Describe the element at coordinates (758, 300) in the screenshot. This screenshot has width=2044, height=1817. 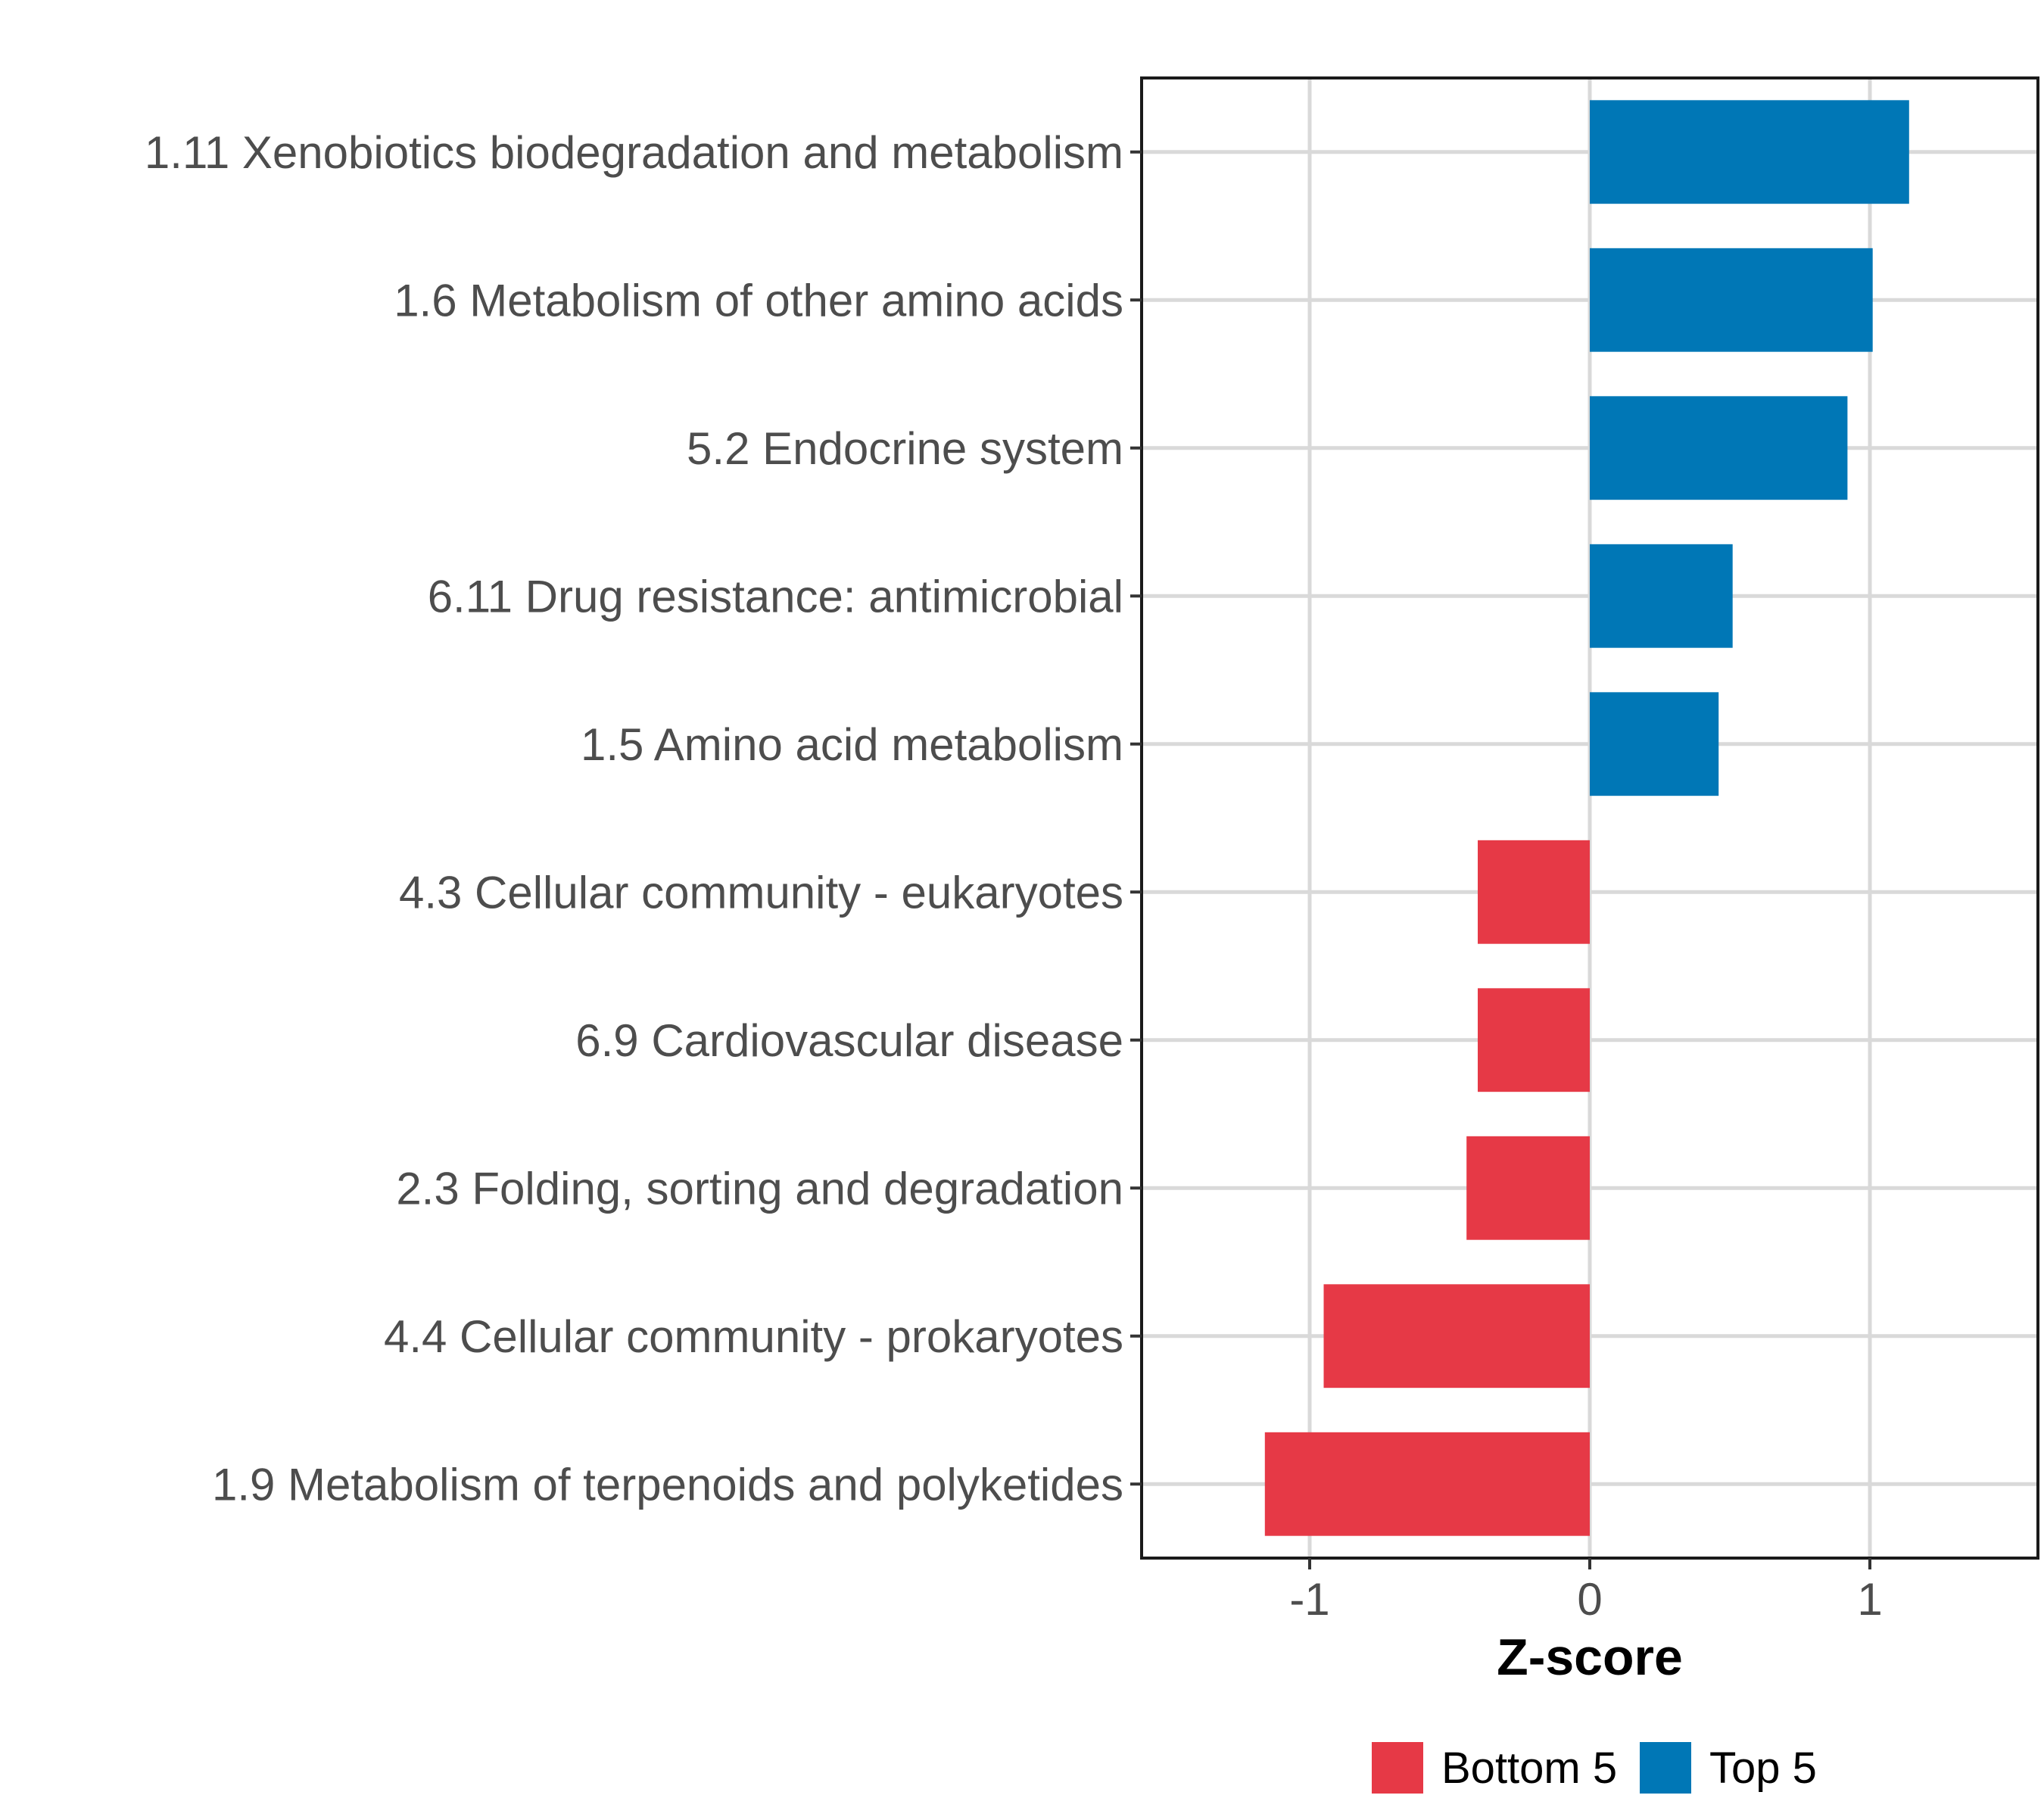
I see `y-tick-label: 1.6 Metabolism of other amino acids` at that location.